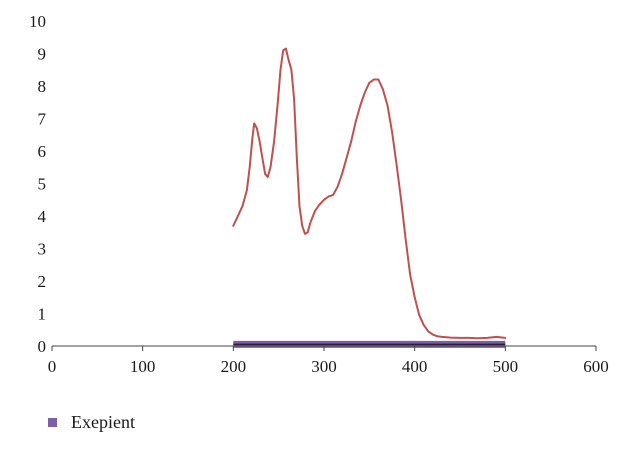 The image size is (624, 450). Describe the element at coordinates (42, 119) in the screenshot. I see `y-tick-label: 7` at that location.